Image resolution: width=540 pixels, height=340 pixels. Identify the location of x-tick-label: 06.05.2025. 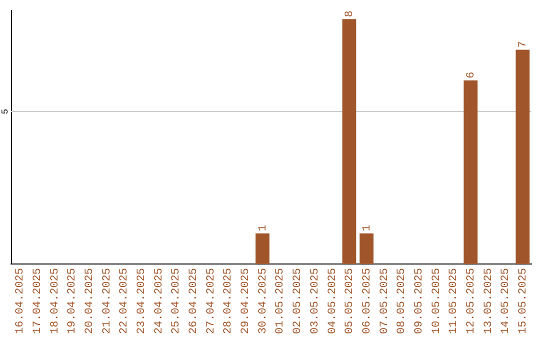
(367, 301).